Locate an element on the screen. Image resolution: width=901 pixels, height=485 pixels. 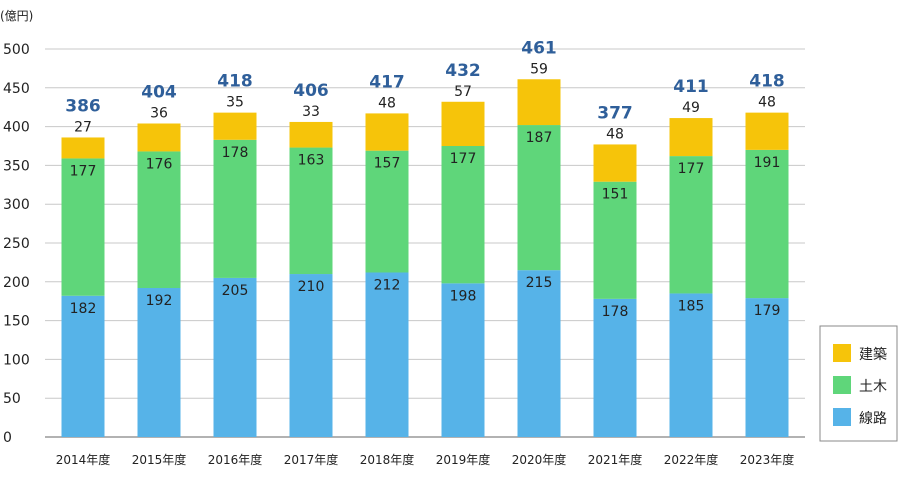
y-tick-label: 0 is located at coordinates (7, 438).